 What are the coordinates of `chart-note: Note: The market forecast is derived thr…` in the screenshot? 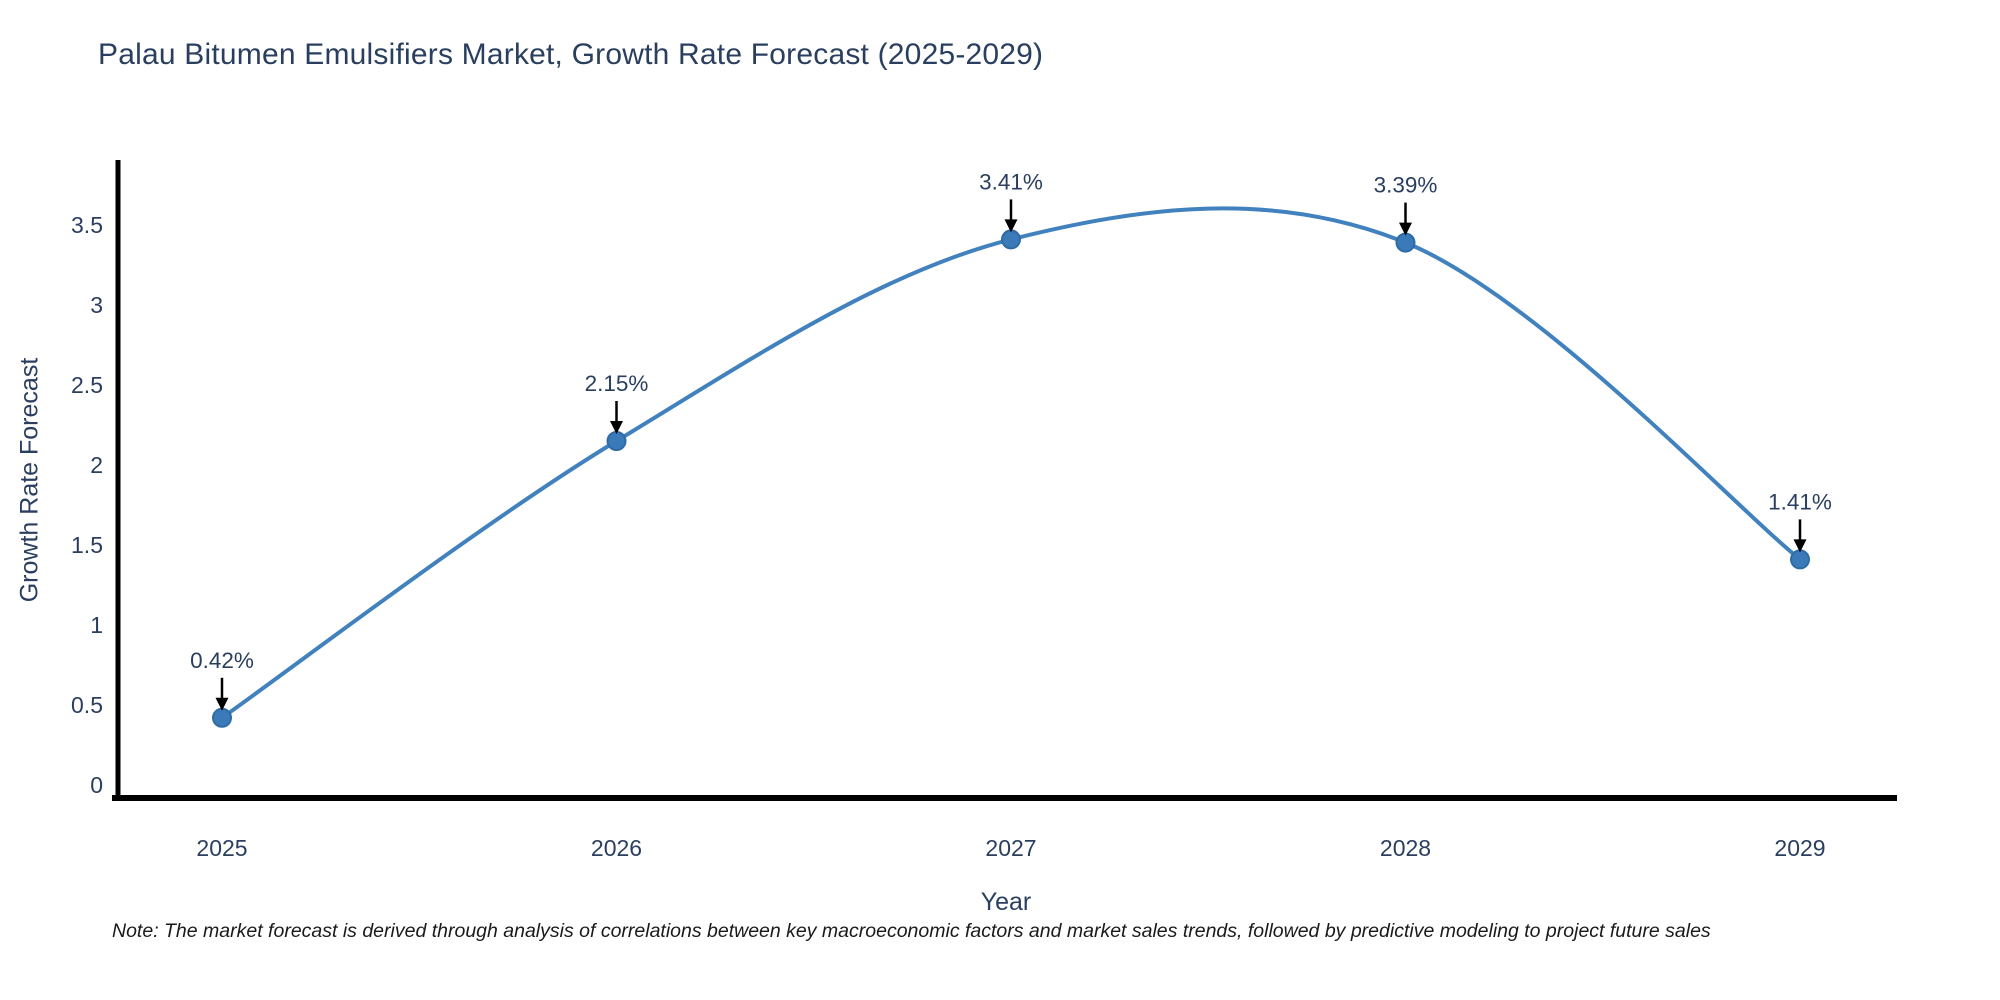 It's located at (911, 931).